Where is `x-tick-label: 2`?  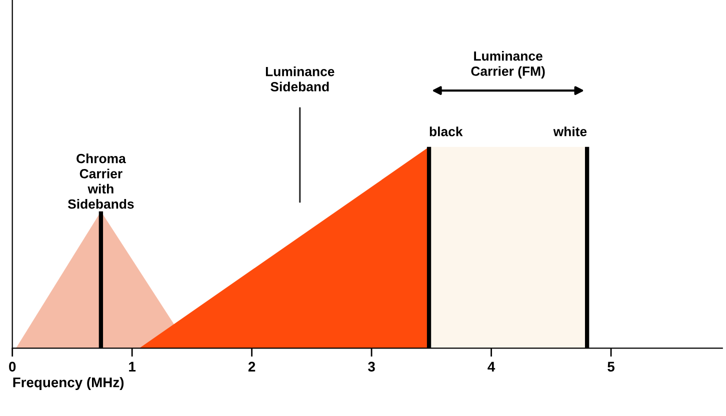
x-tick-label: 2 is located at coordinates (252, 367).